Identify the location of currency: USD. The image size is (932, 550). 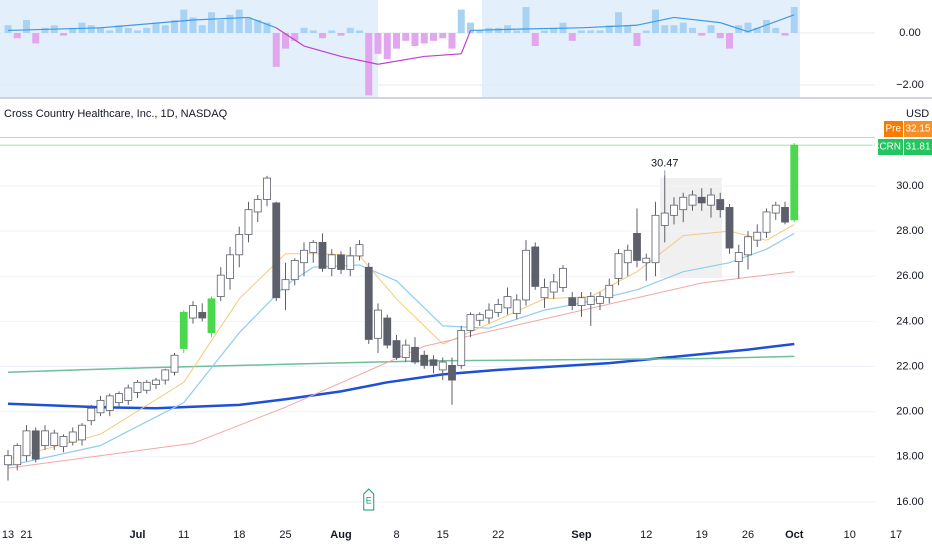
(917, 114).